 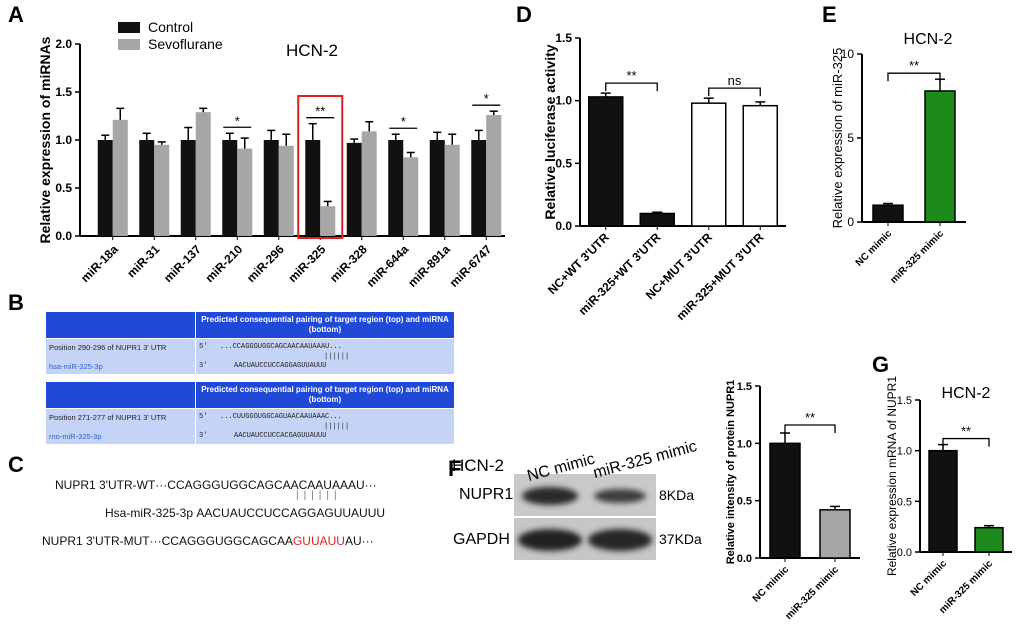 I want to click on blot-cell-line: HCN-2, so click(x=478, y=465).